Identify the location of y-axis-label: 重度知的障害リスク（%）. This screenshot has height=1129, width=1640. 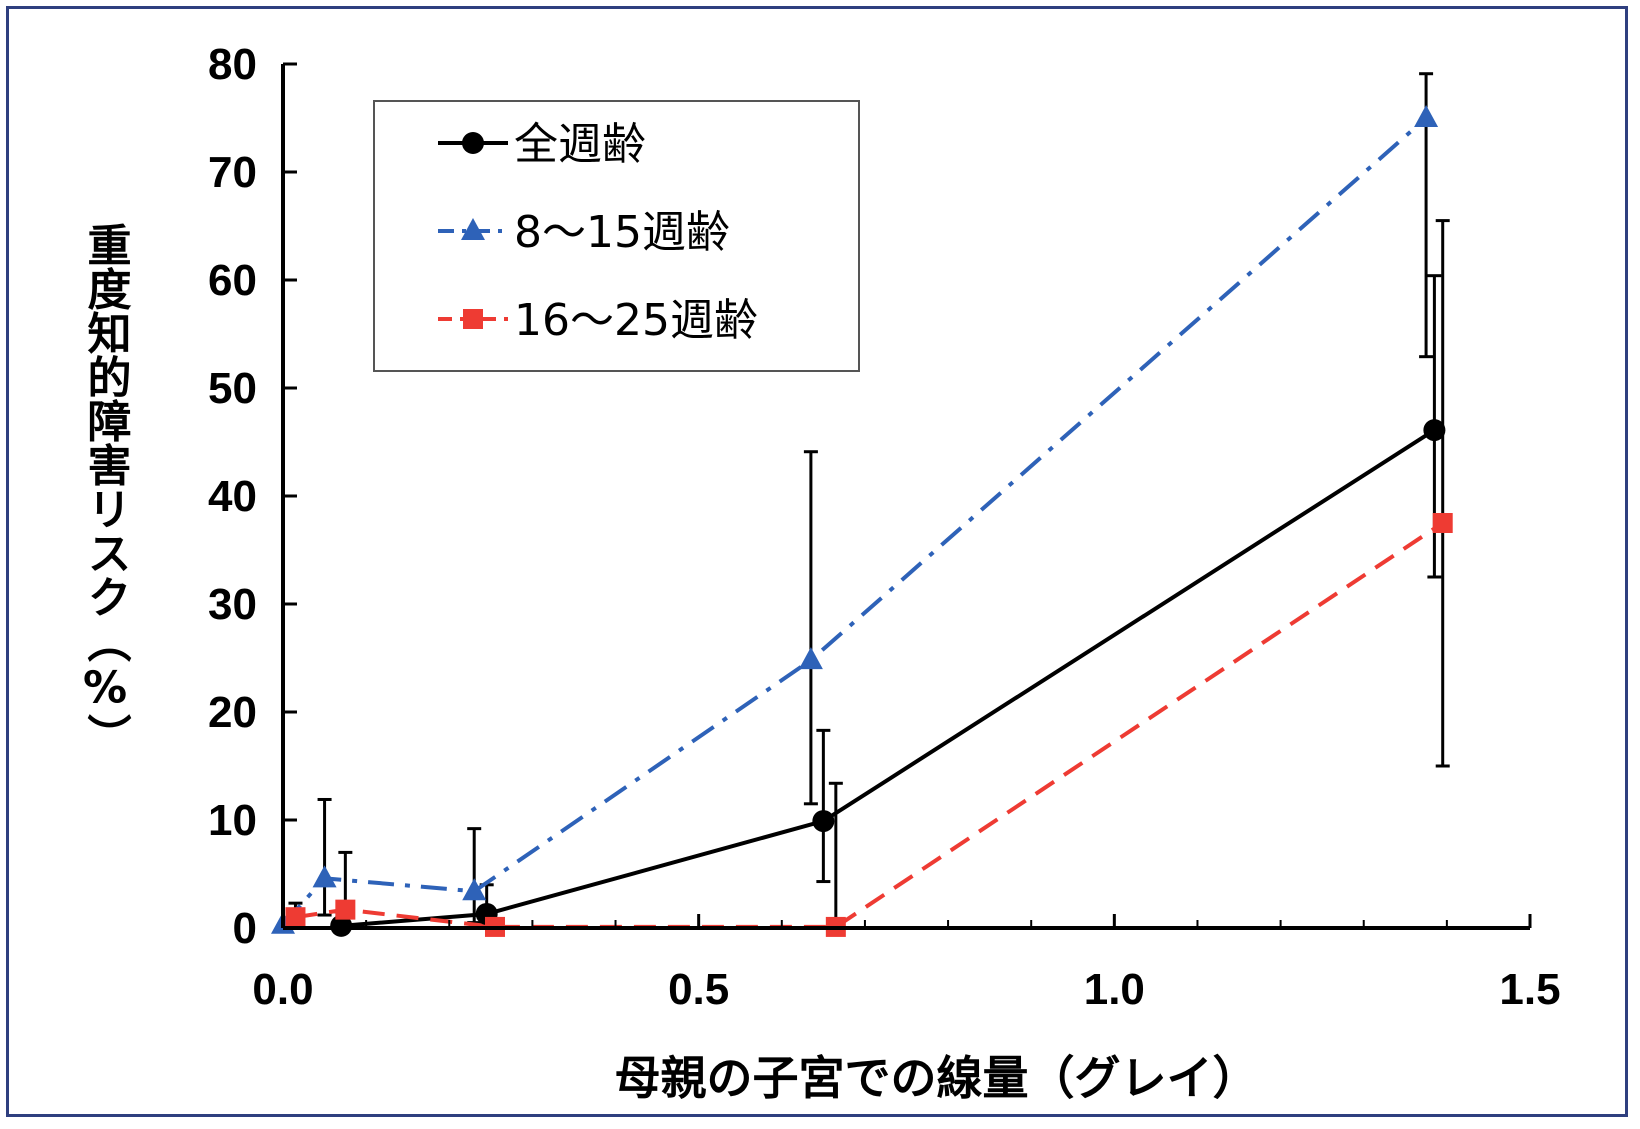
(106, 489).